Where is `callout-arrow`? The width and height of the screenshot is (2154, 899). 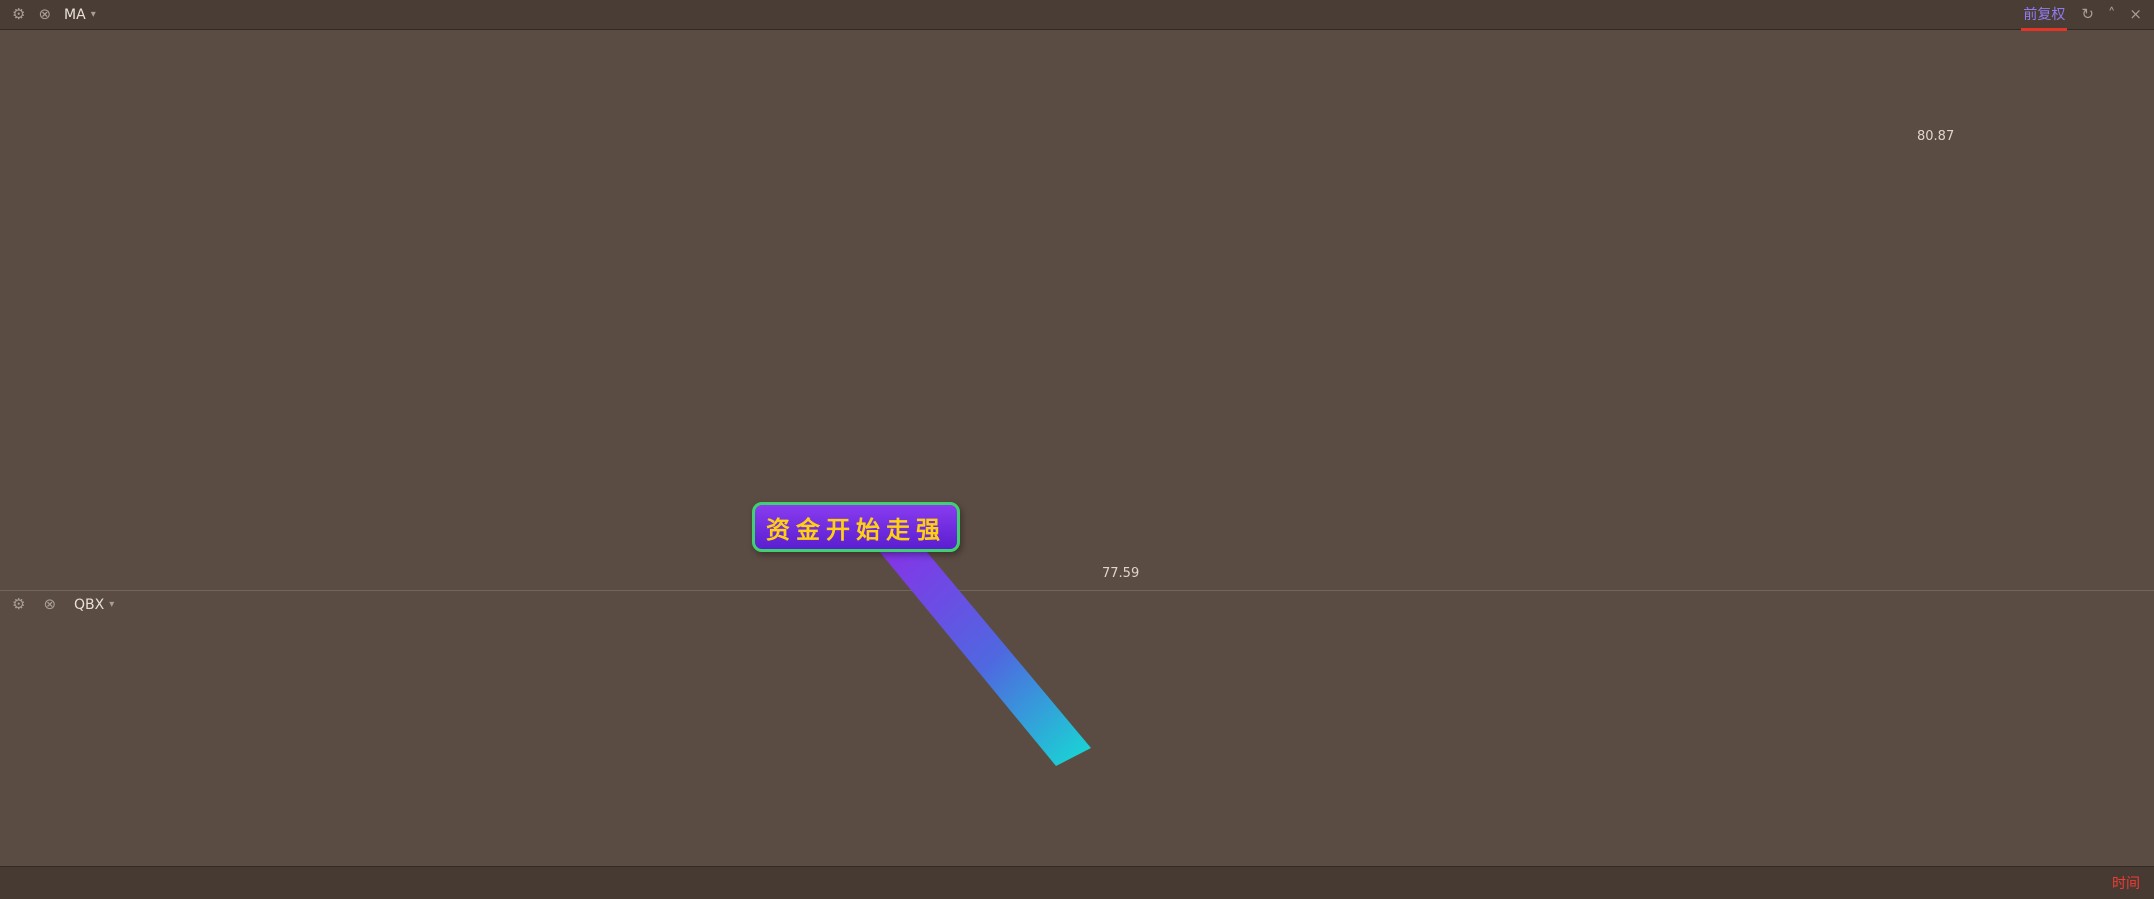
callout-arrow is located at coordinates (982, 652).